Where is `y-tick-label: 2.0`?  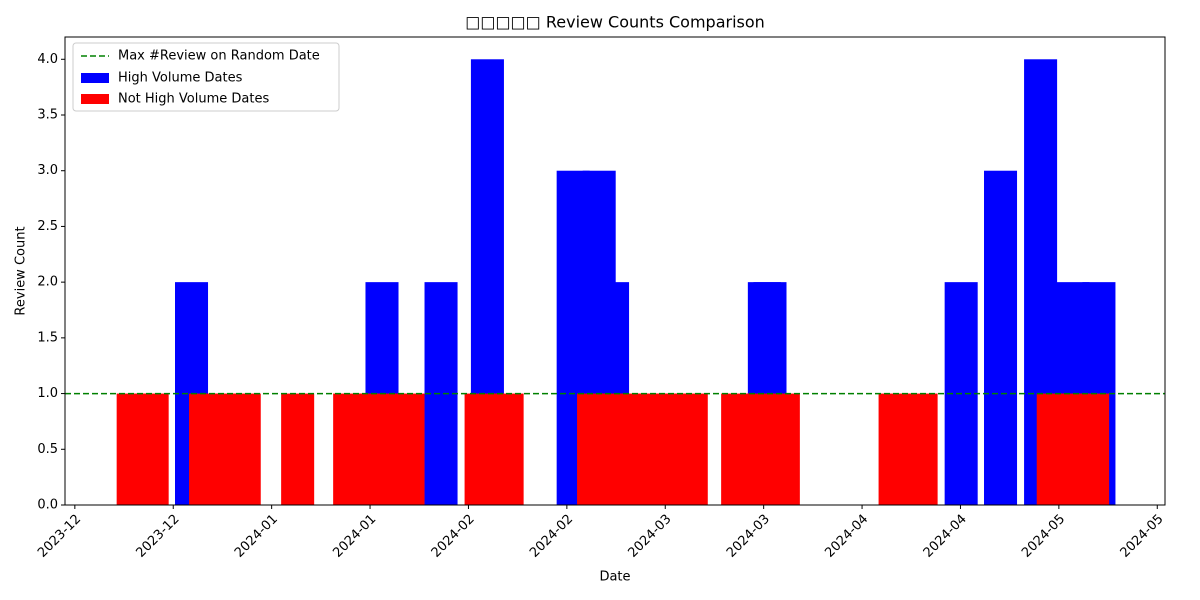
y-tick-label: 2.0 is located at coordinates (47, 282).